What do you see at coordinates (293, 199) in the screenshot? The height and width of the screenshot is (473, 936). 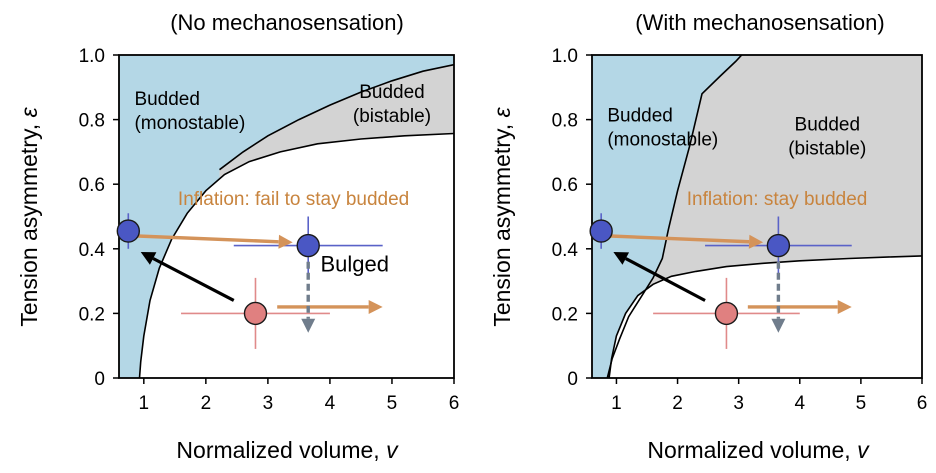 I see `inflation-annotation: Inflation: fail to stay budded` at bounding box center [293, 199].